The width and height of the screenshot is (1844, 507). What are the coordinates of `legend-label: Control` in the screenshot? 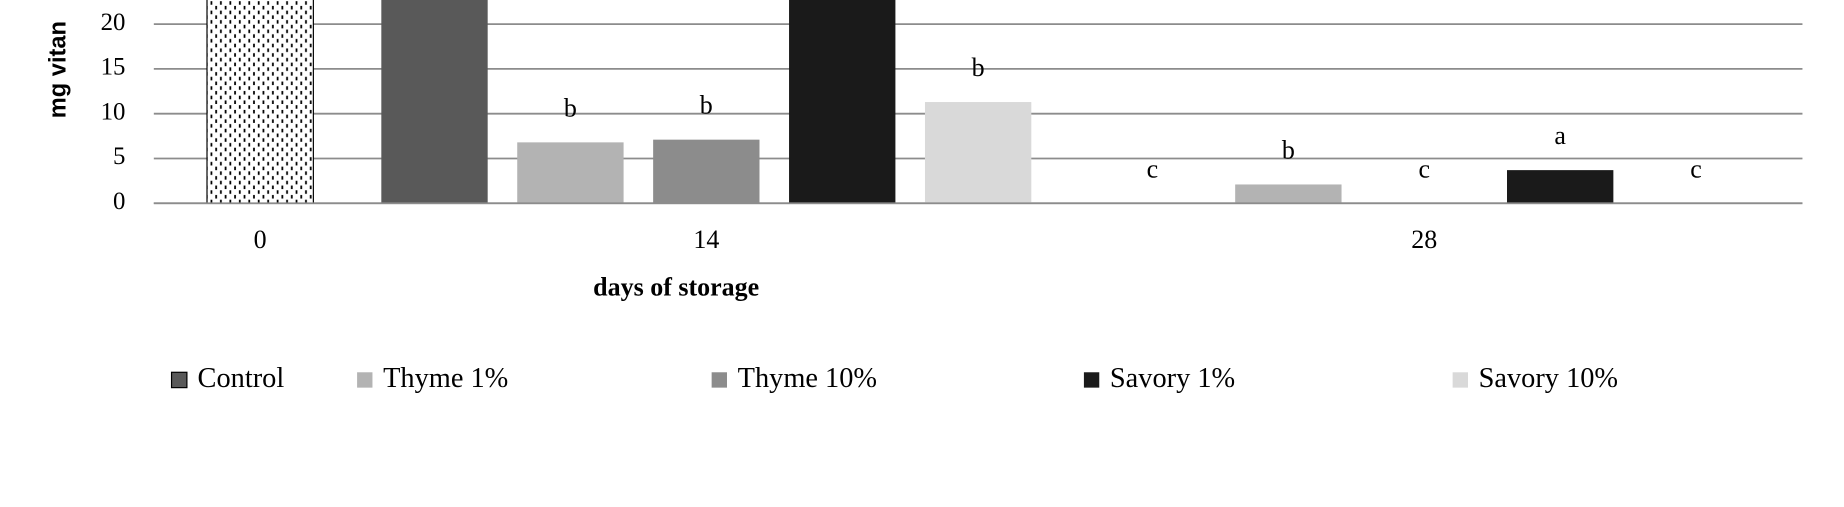 It's located at (241, 378).